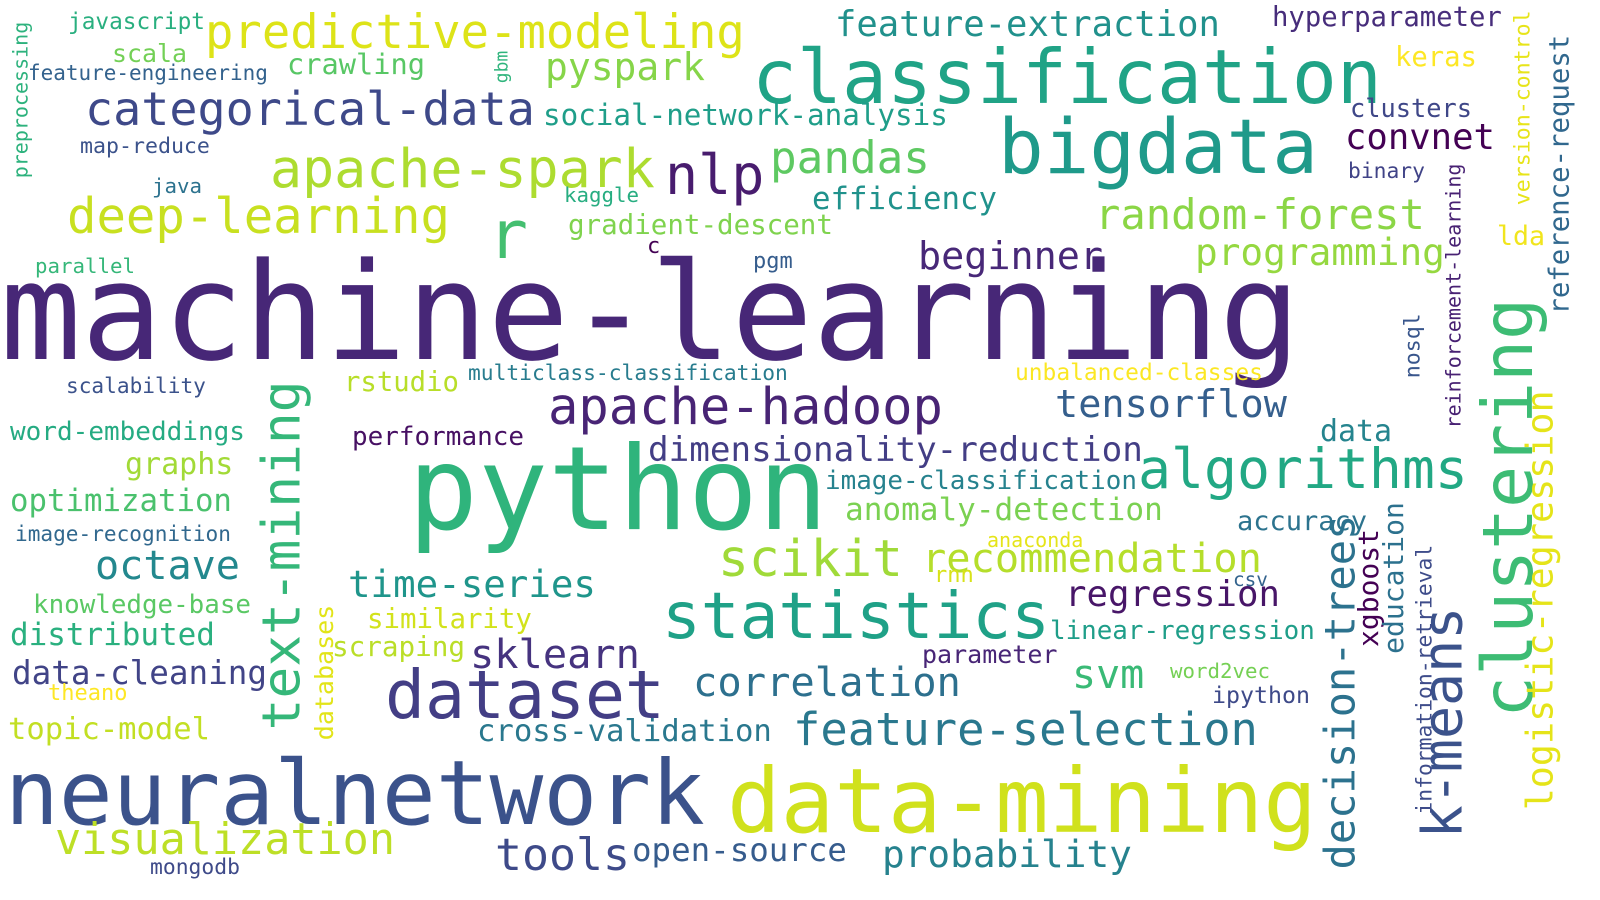 The image size is (1600, 900). I want to click on word-reinforcement-learning: reinforcement-learning, so click(1453, 295).